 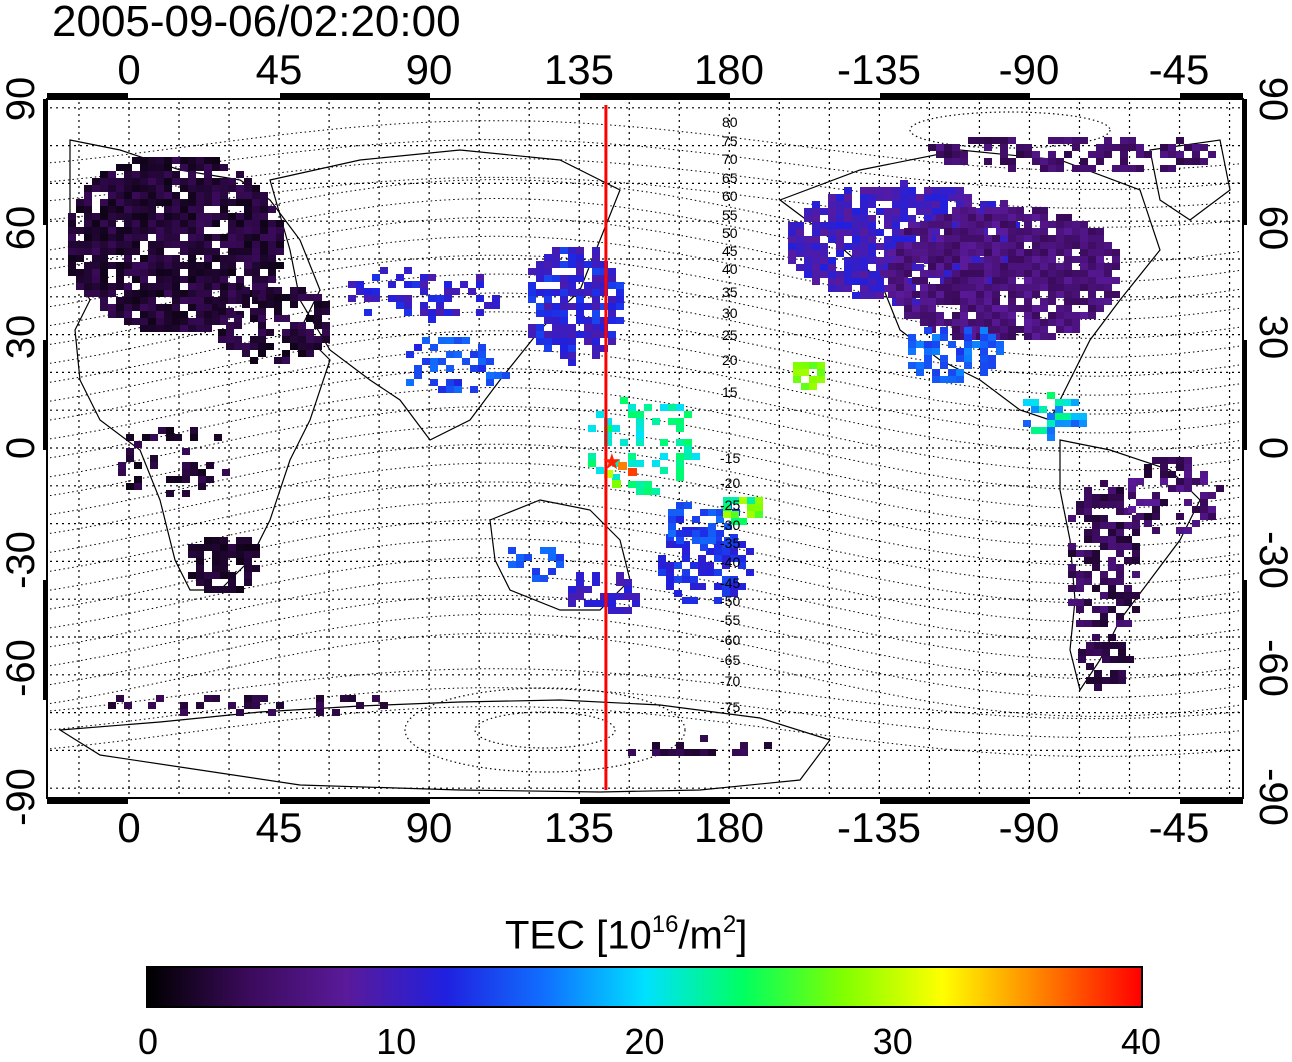 What do you see at coordinates (626, 934) in the screenshot?
I see `colorbar-title: TEC [1016/m2]` at bounding box center [626, 934].